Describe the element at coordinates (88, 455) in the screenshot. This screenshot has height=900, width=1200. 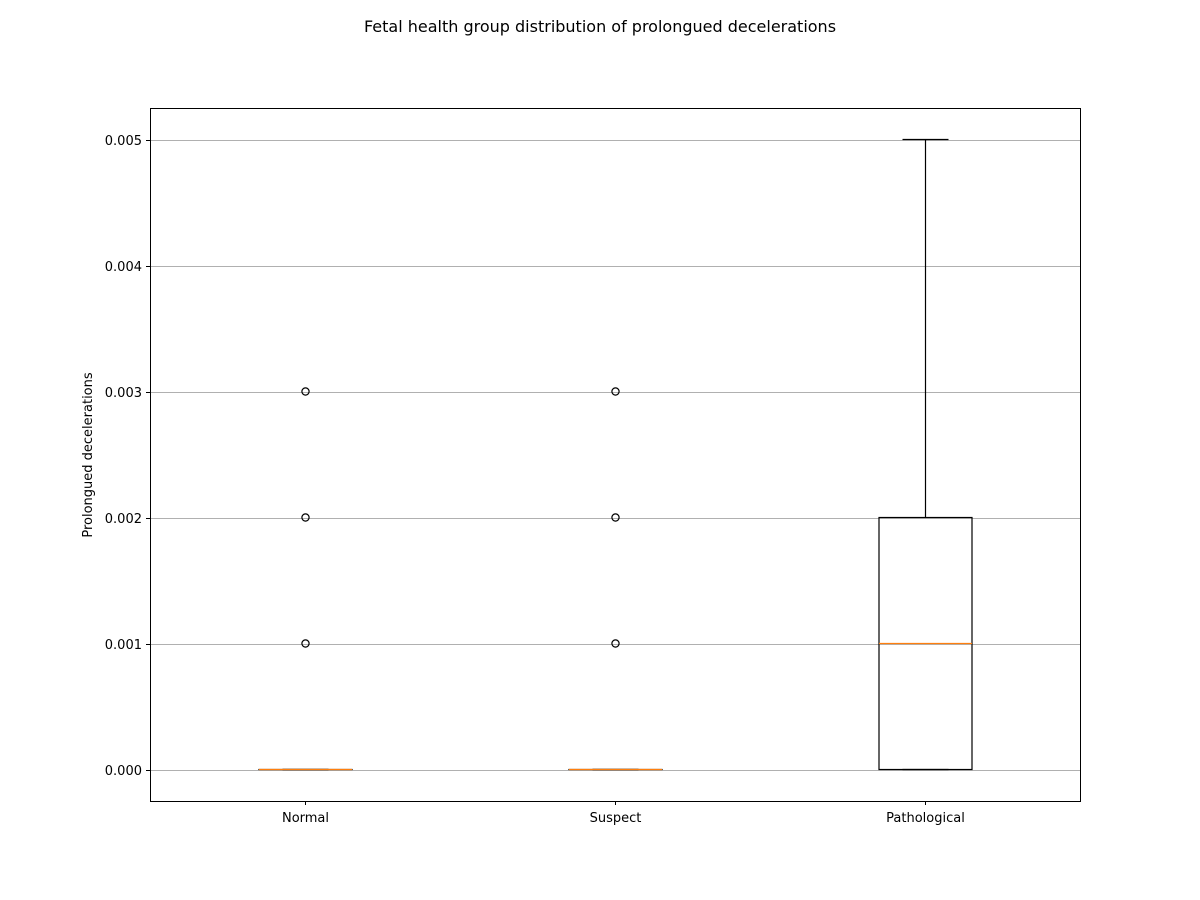
I see `y-axis-label: Prolongued decelerations` at that location.